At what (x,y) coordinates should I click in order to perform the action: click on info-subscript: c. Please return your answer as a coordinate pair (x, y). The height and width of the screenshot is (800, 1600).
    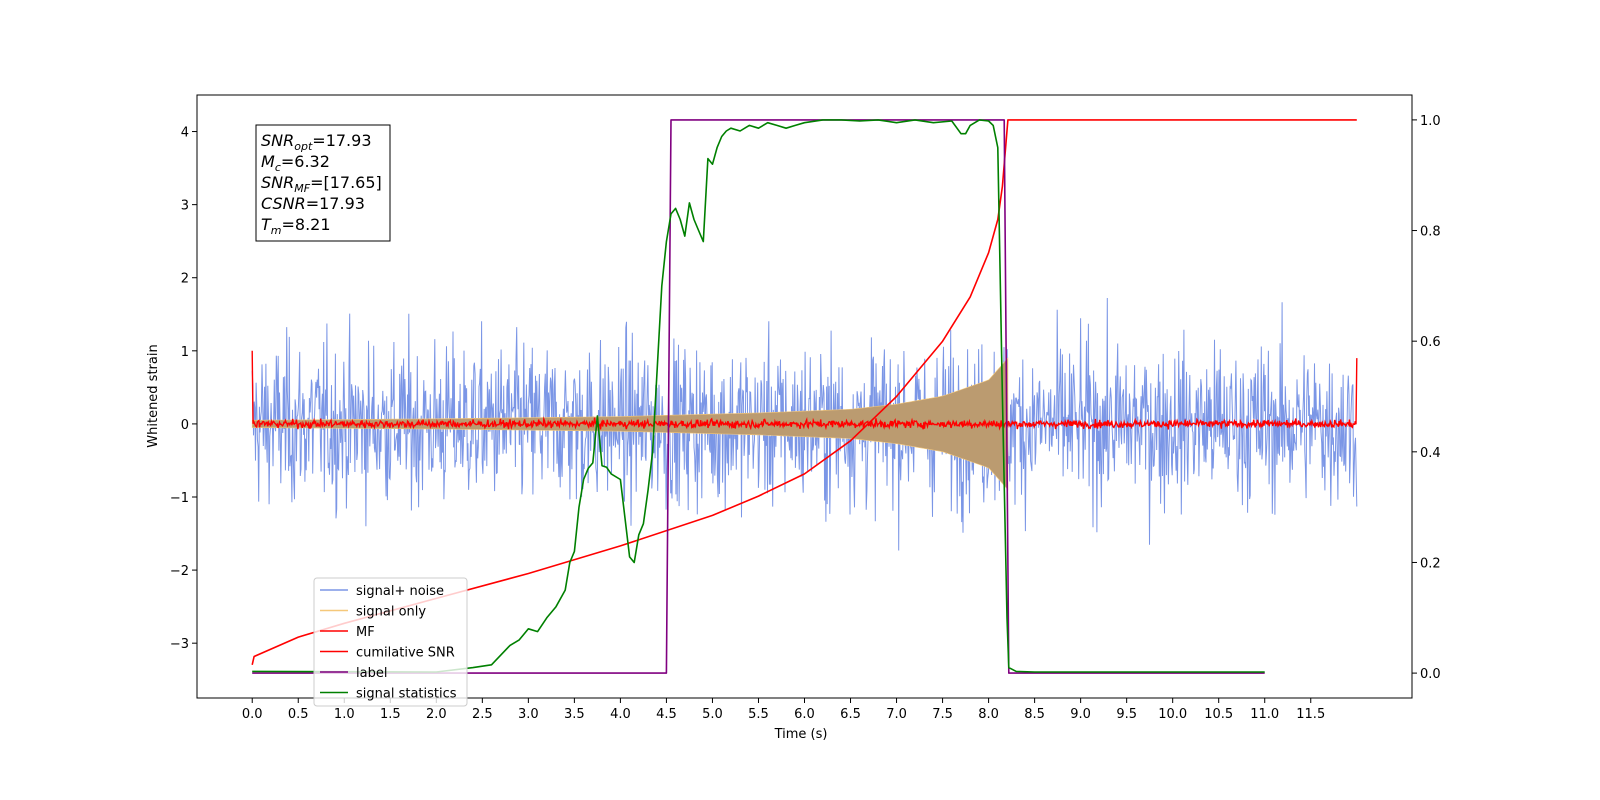
    Looking at the image, I should click on (278, 167).